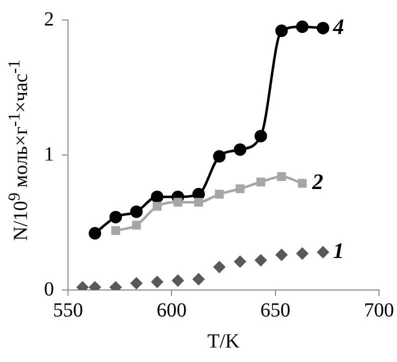 The width and height of the screenshot is (397, 362). Describe the element at coordinates (338, 250) in the screenshot. I see `series-label: 1` at that location.